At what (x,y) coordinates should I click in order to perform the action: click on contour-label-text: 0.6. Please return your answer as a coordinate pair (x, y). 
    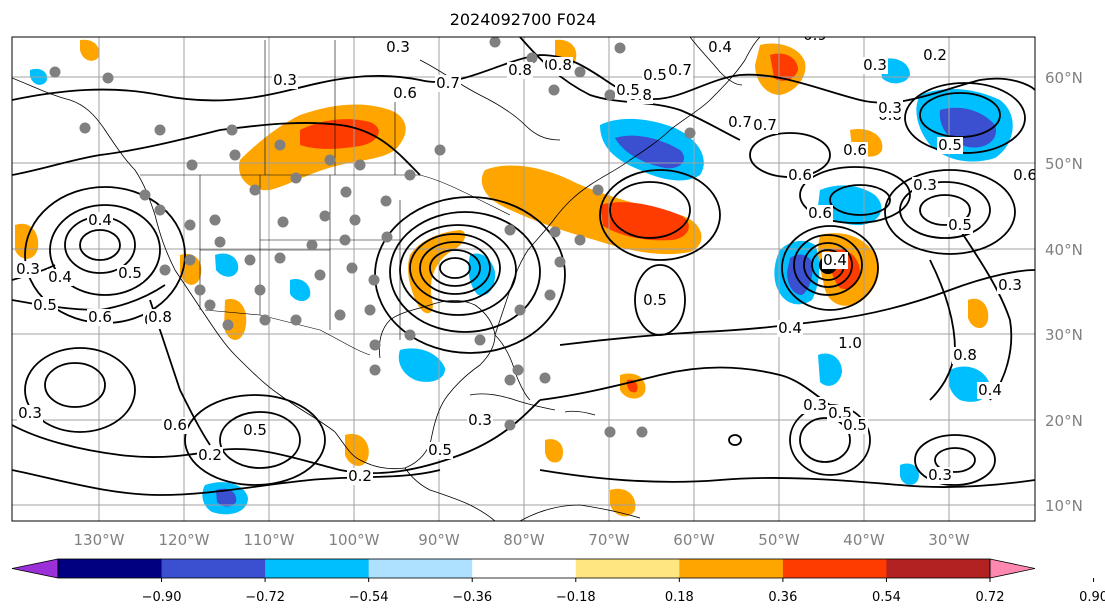
    Looking at the image, I should click on (100, 317).